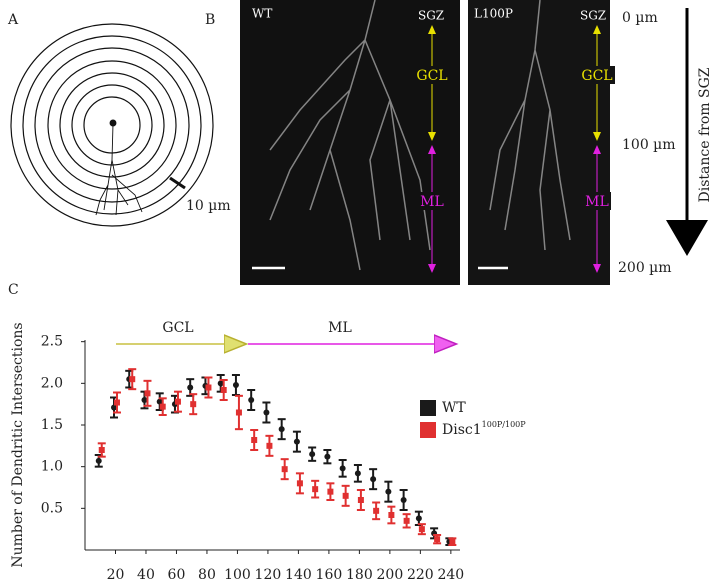 The width and height of the screenshot is (714, 585). I want to click on x-tick-label: 160, so click(329, 575).